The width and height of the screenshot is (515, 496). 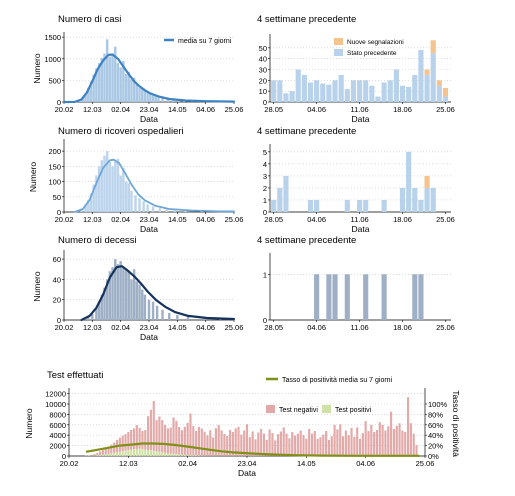 I want to click on y-tick-label: 50, so click(x=57, y=197).